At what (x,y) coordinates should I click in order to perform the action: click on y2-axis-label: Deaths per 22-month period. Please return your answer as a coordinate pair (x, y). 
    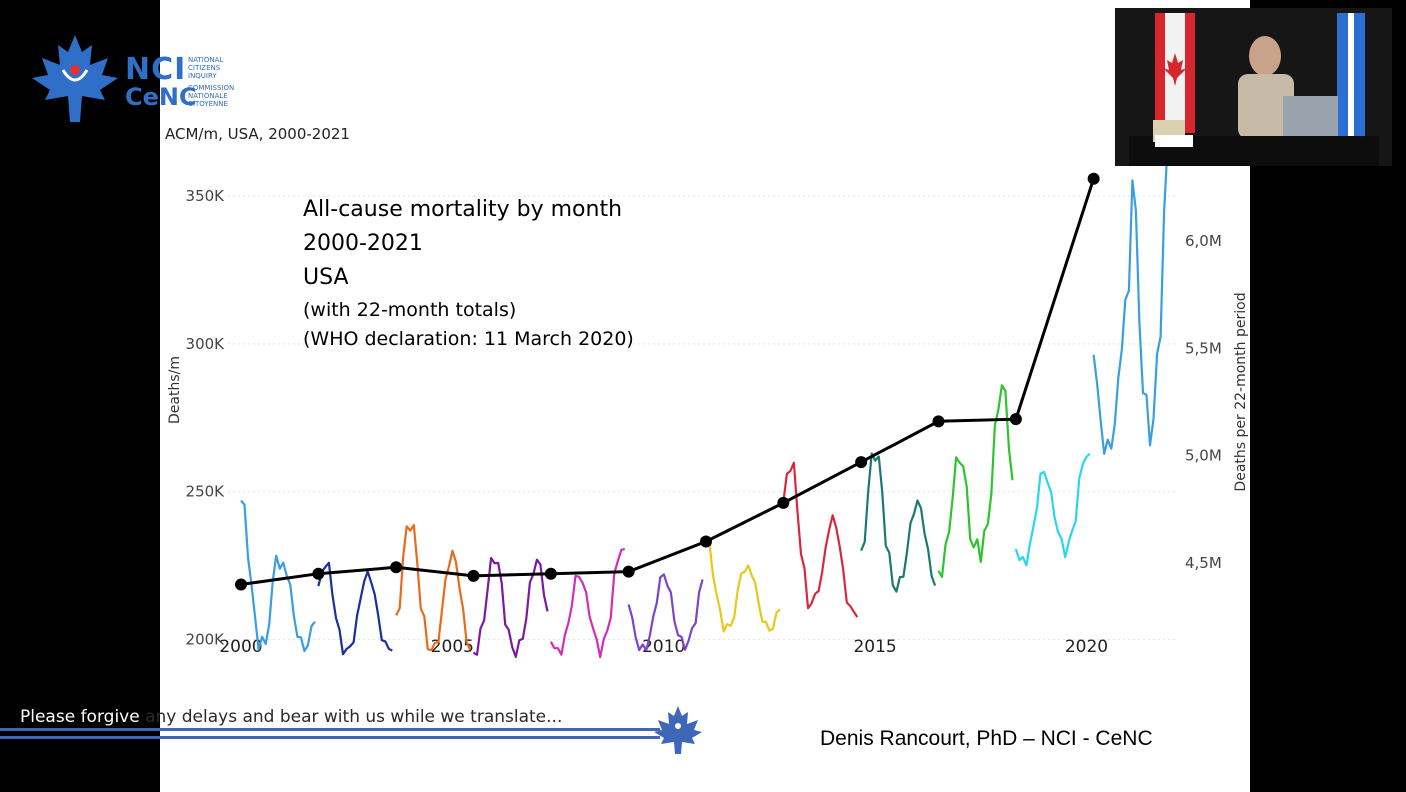
    Looking at the image, I should click on (1241, 391).